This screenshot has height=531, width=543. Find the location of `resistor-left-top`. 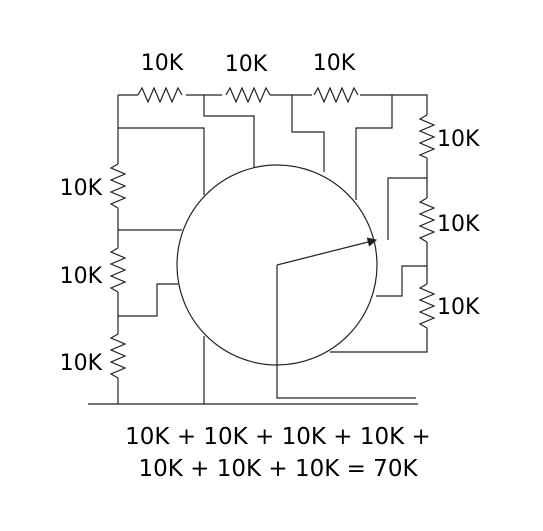

resistor-left-top is located at coordinates (118, 186).